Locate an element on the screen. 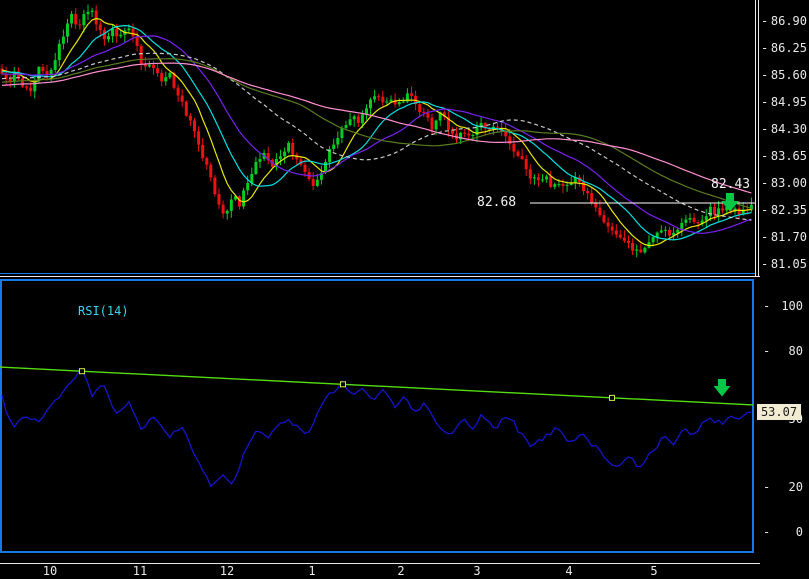 This screenshot has width=809, height=579. rsi-axis-label: -80 is located at coordinates (783, 351).